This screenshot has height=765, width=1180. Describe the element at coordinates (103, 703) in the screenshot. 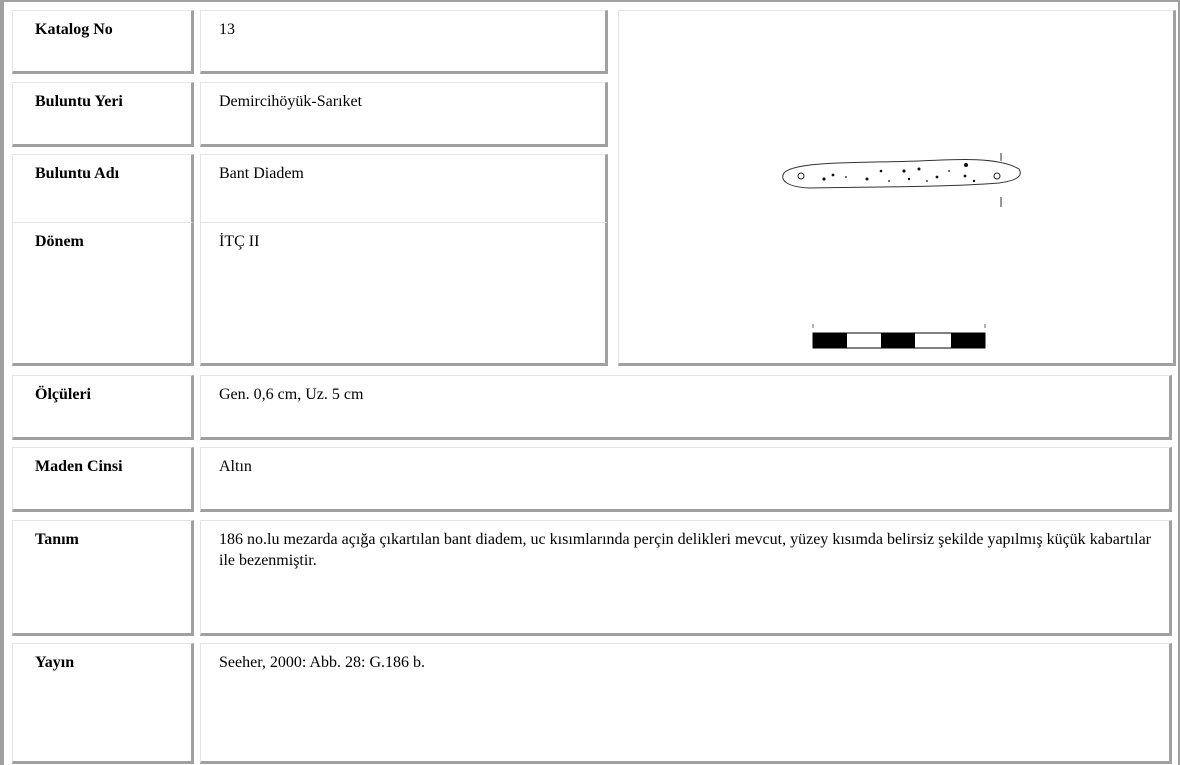

I see `row-label: Yayın` at that location.